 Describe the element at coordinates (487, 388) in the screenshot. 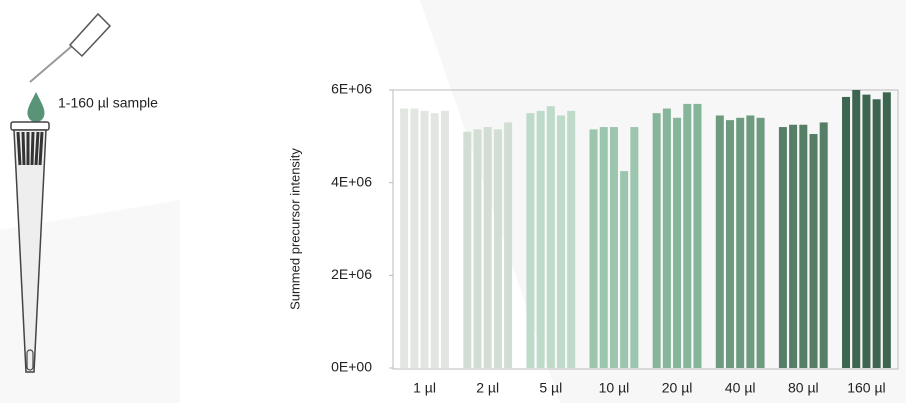

I see `x-tick-label: 2 µl` at that location.